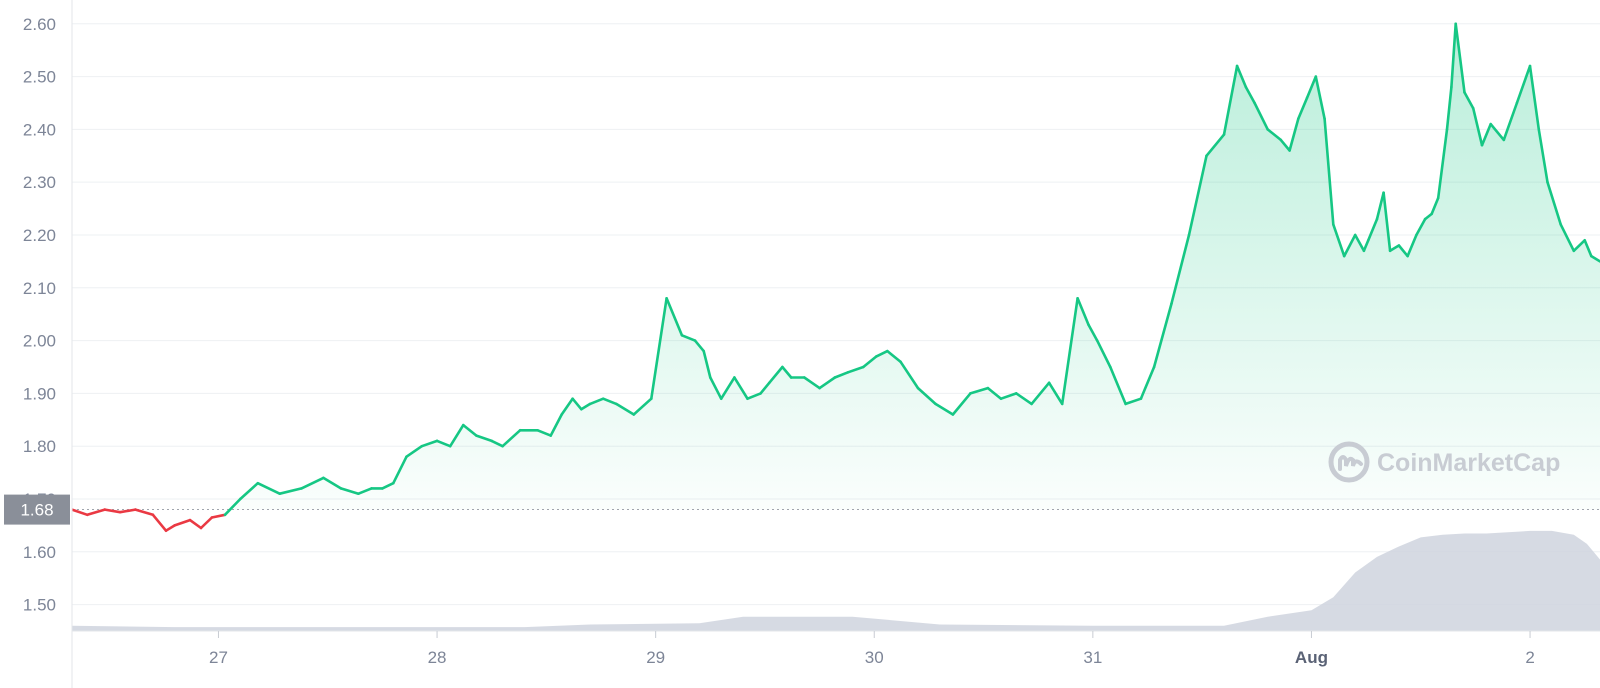 The width and height of the screenshot is (1600, 688). I want to click on y-tick-label: 1.80, so click(39, 446).